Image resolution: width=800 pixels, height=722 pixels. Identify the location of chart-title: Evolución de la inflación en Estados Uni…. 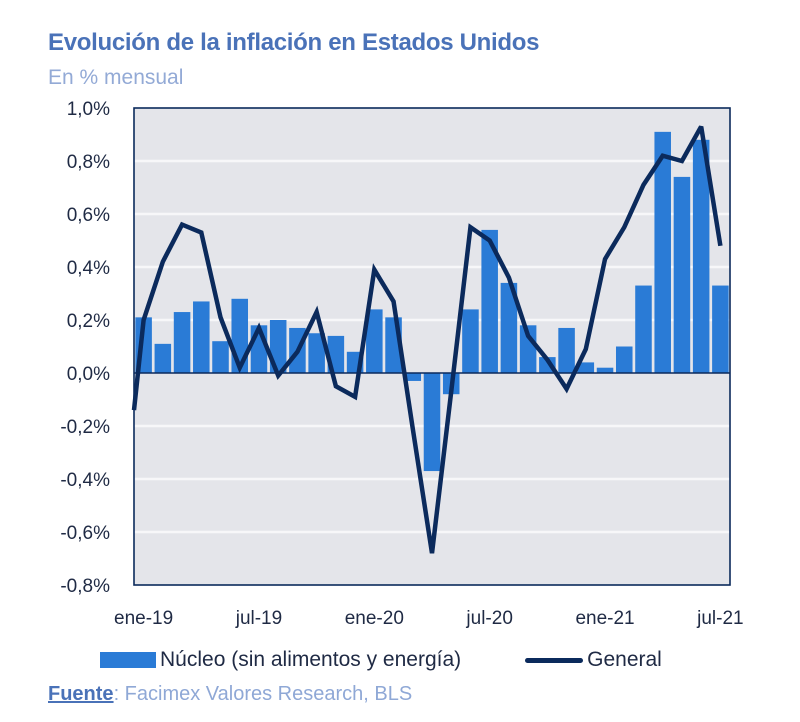
(294, 42).